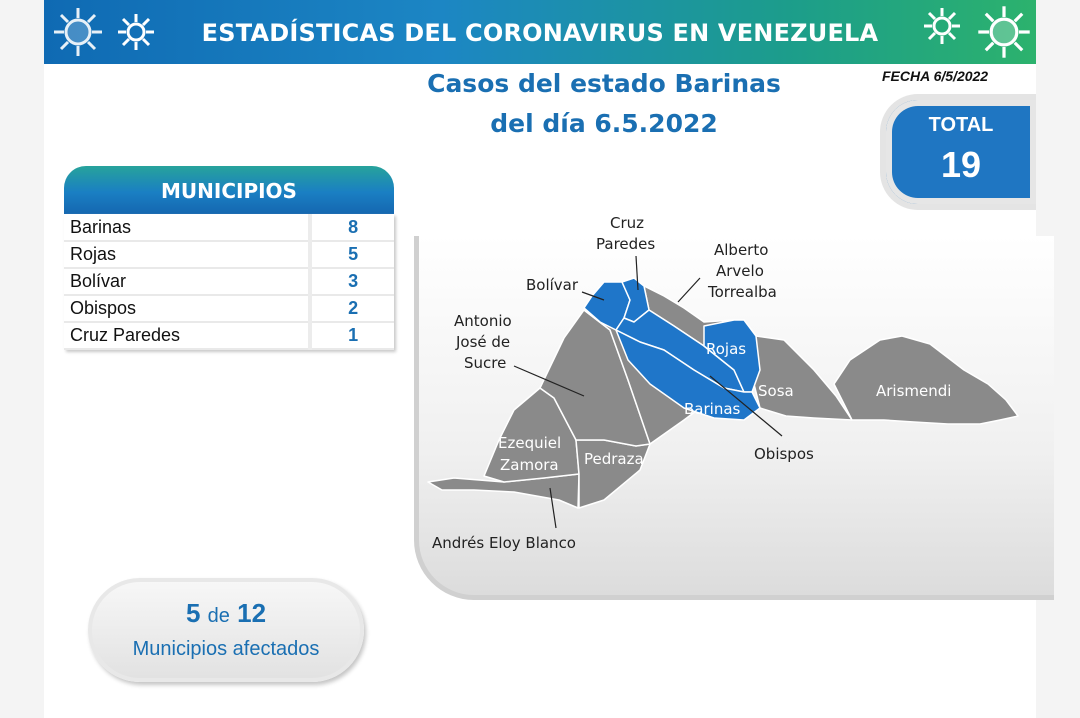  I want to click on label-pedraza: Pedraza, so click(614, 459).